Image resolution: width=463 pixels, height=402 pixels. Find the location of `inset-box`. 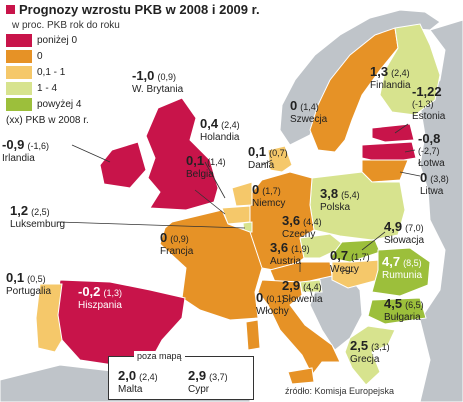

inset-box is located at coordinates (181, 378).